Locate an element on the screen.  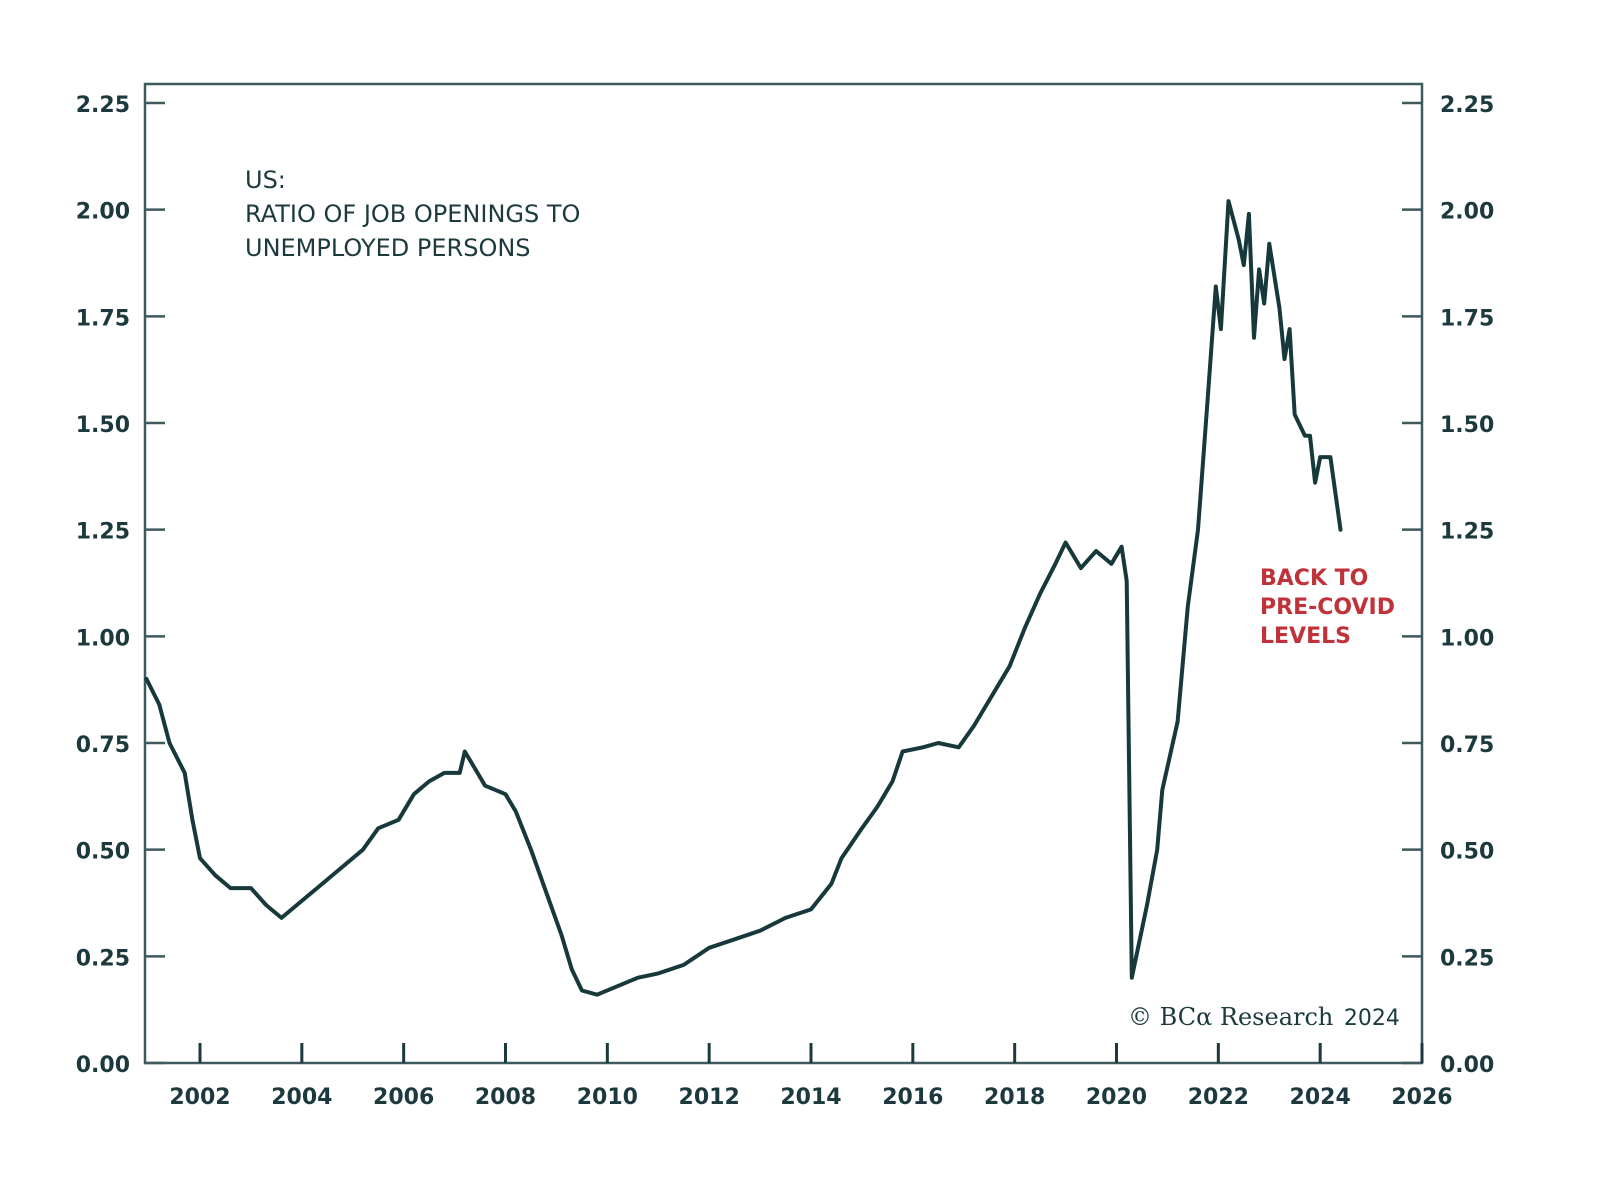
x-tick-label: 2014 is located at coordinates (810, 1097).